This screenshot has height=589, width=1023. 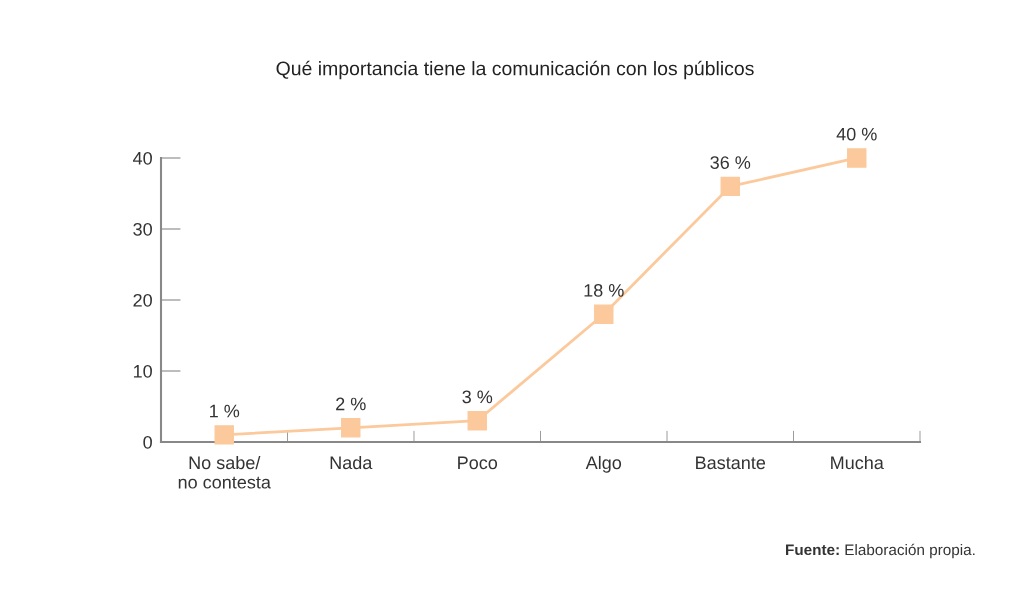 What do you see at coordinates (351, 404) in the screenshot?
I see `data-label: 2 %` at bounding box center [351, 404].